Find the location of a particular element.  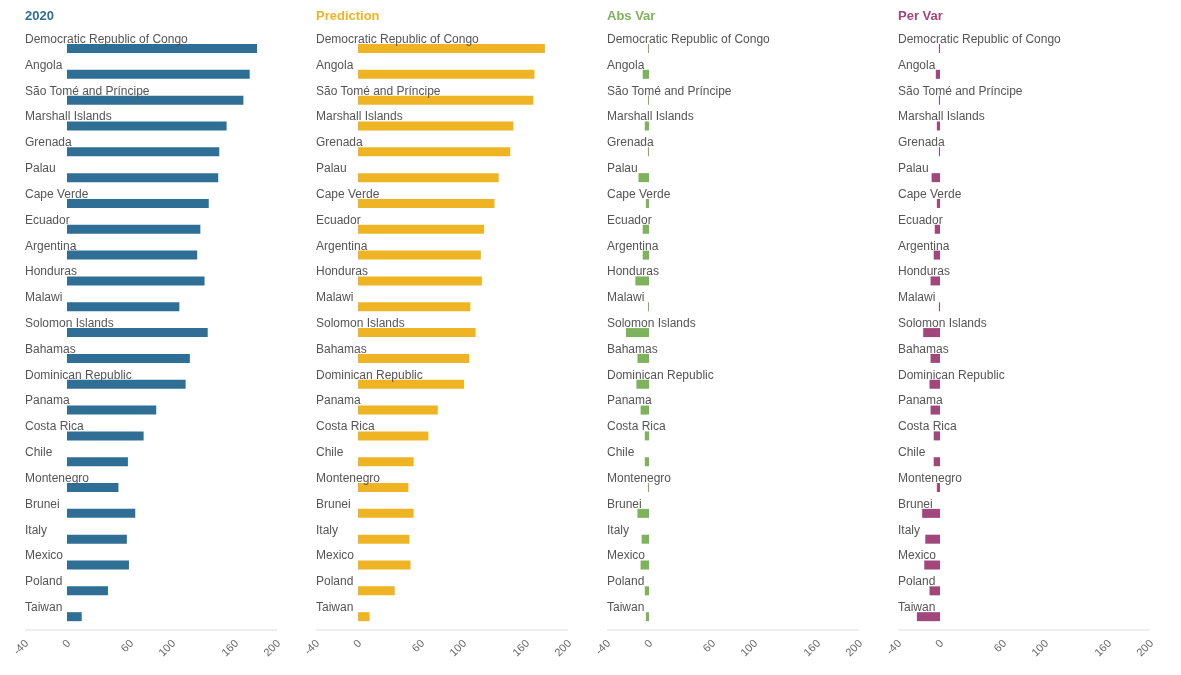

chart-title: Per Var is located at coordinates (920, 16).